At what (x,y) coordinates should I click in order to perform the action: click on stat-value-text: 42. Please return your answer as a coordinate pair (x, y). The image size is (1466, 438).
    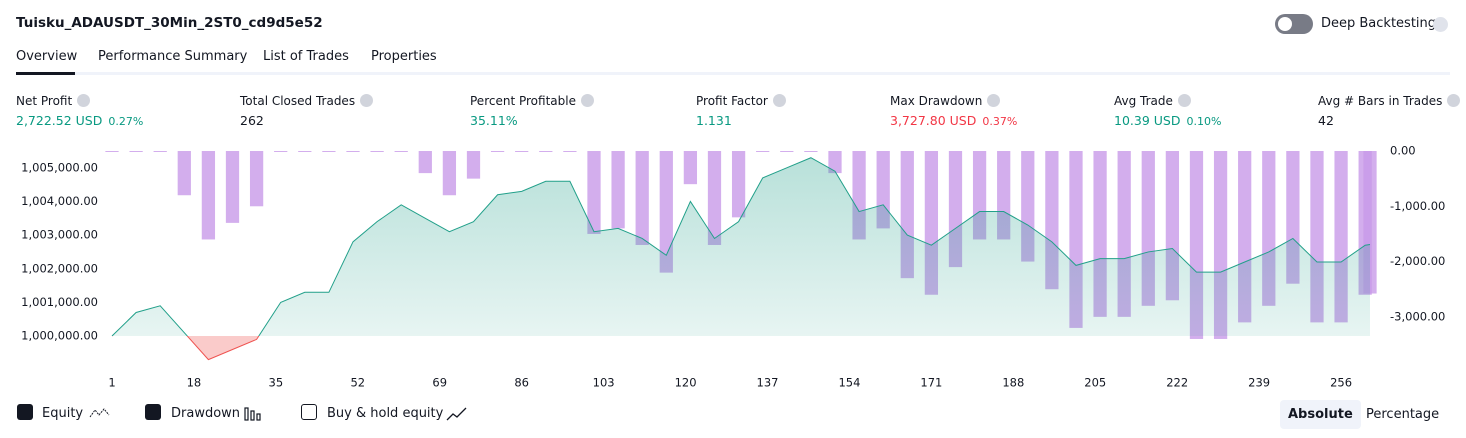
    Looking at the image, I should click on (1326, 120).